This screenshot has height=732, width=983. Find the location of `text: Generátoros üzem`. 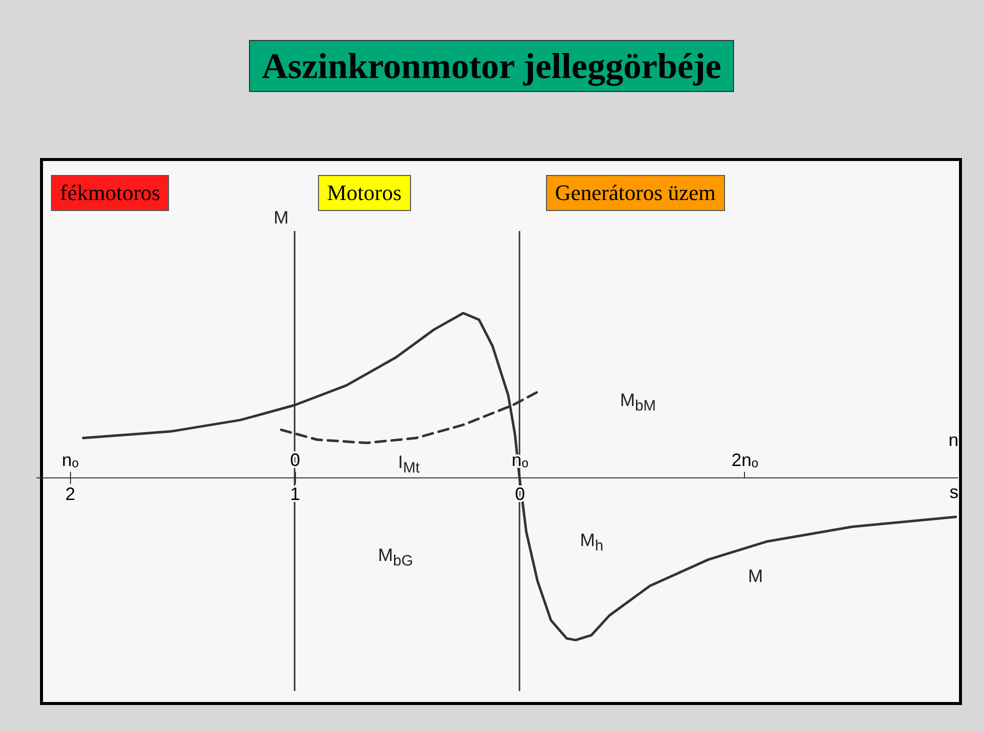

text: Generátoros üzem is located at coordinates (635, 193).